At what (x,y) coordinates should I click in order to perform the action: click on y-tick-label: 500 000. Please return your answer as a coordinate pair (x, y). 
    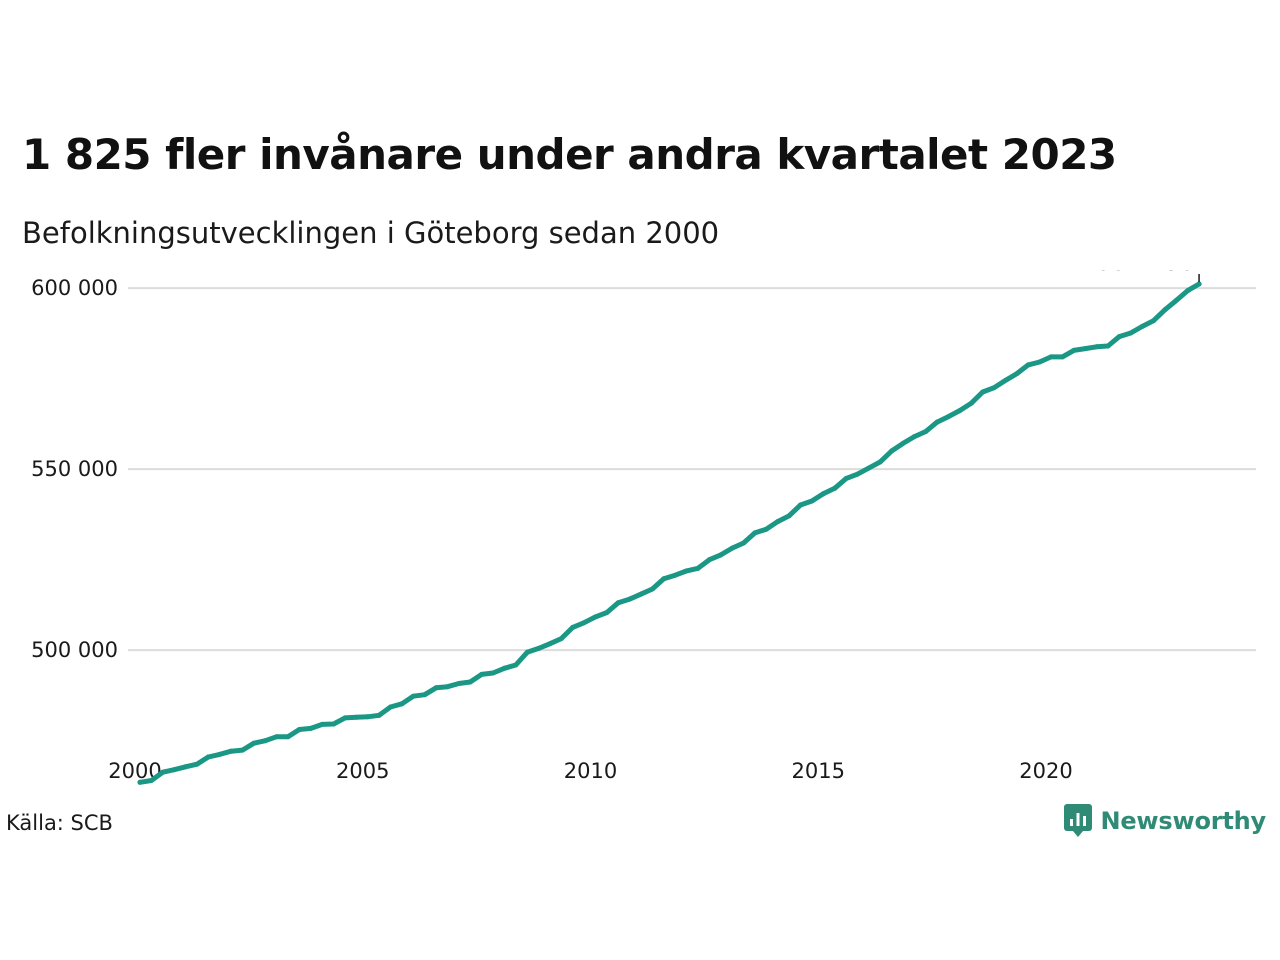
    Looking at the image, I should click on (74, 650).